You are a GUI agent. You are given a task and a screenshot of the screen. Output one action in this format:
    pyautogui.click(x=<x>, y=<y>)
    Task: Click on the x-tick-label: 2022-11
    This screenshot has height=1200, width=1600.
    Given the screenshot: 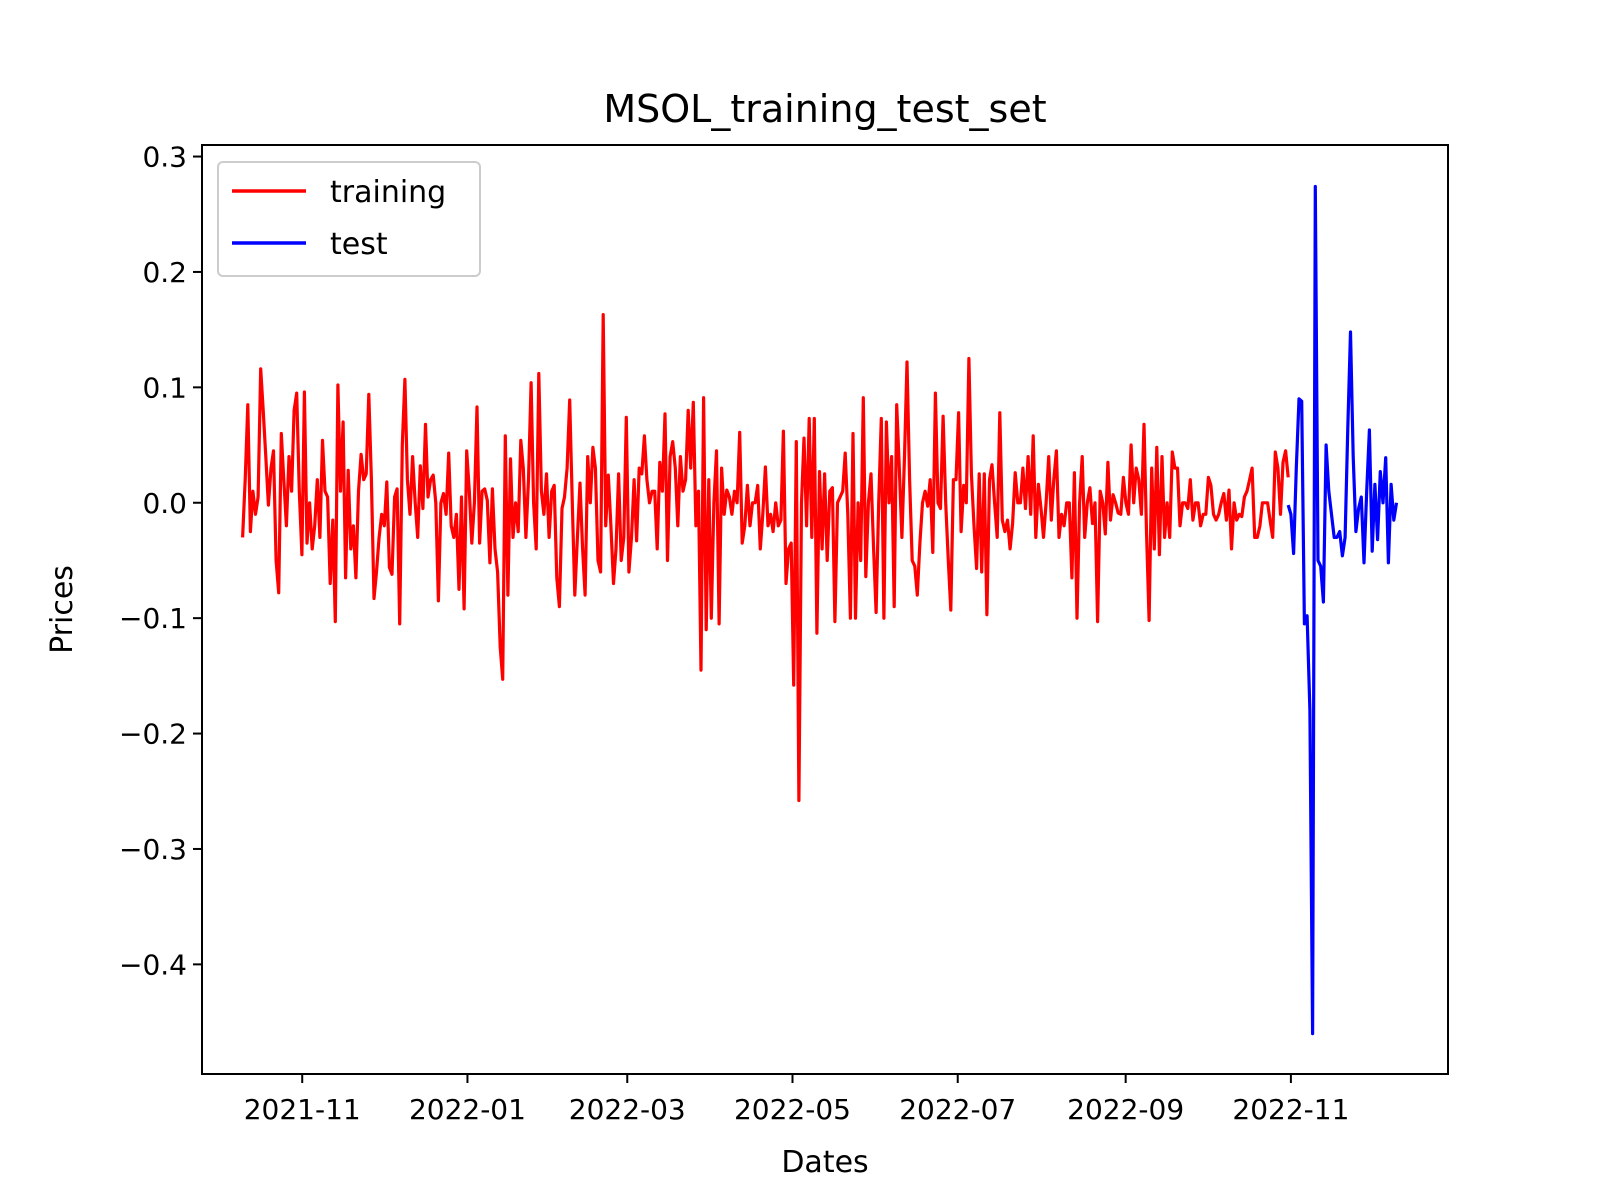 What is the action you would take?
    pyautogui.click(x=1290, y=1109)
    